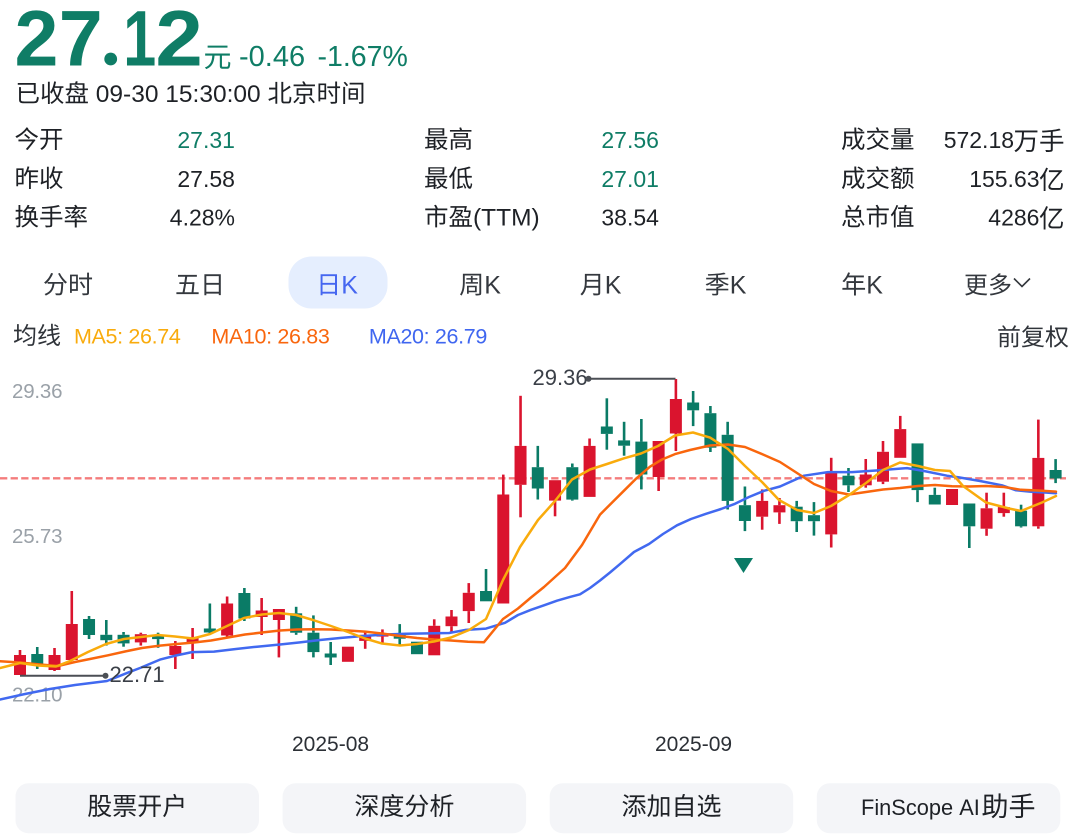 This screenshot has height=835, width=1080. I want to click on svg-text: MA10:, so click(241, 337).